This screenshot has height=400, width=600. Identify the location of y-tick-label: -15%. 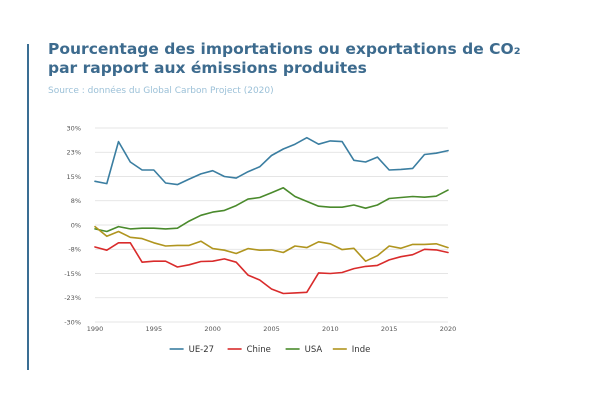
(72, 274).